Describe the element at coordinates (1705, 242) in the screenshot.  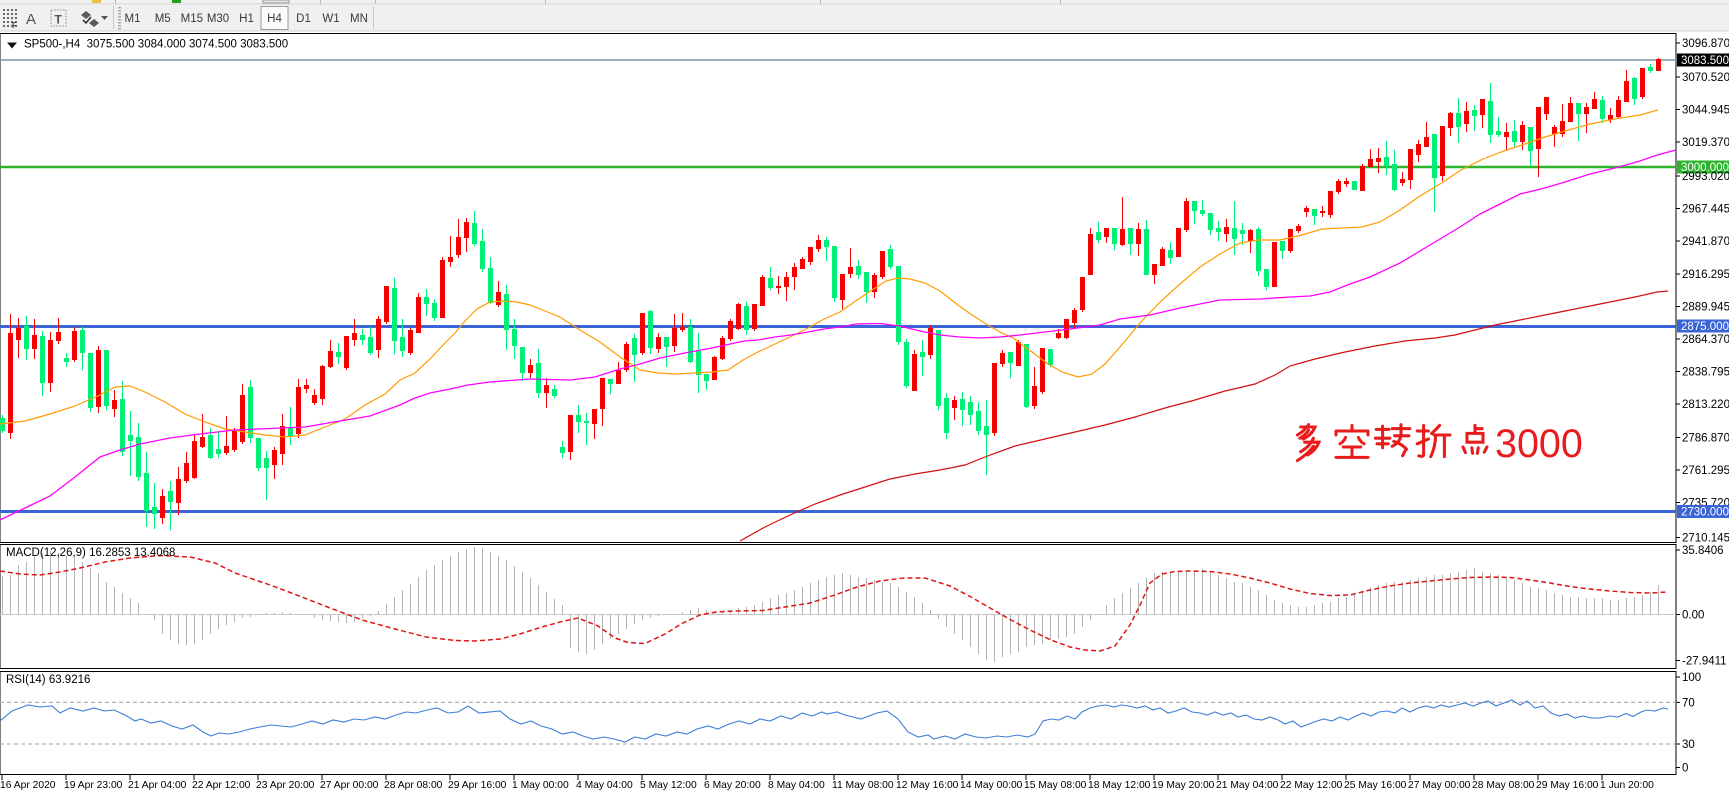
I see `svg-text: 2941.870` at that location.